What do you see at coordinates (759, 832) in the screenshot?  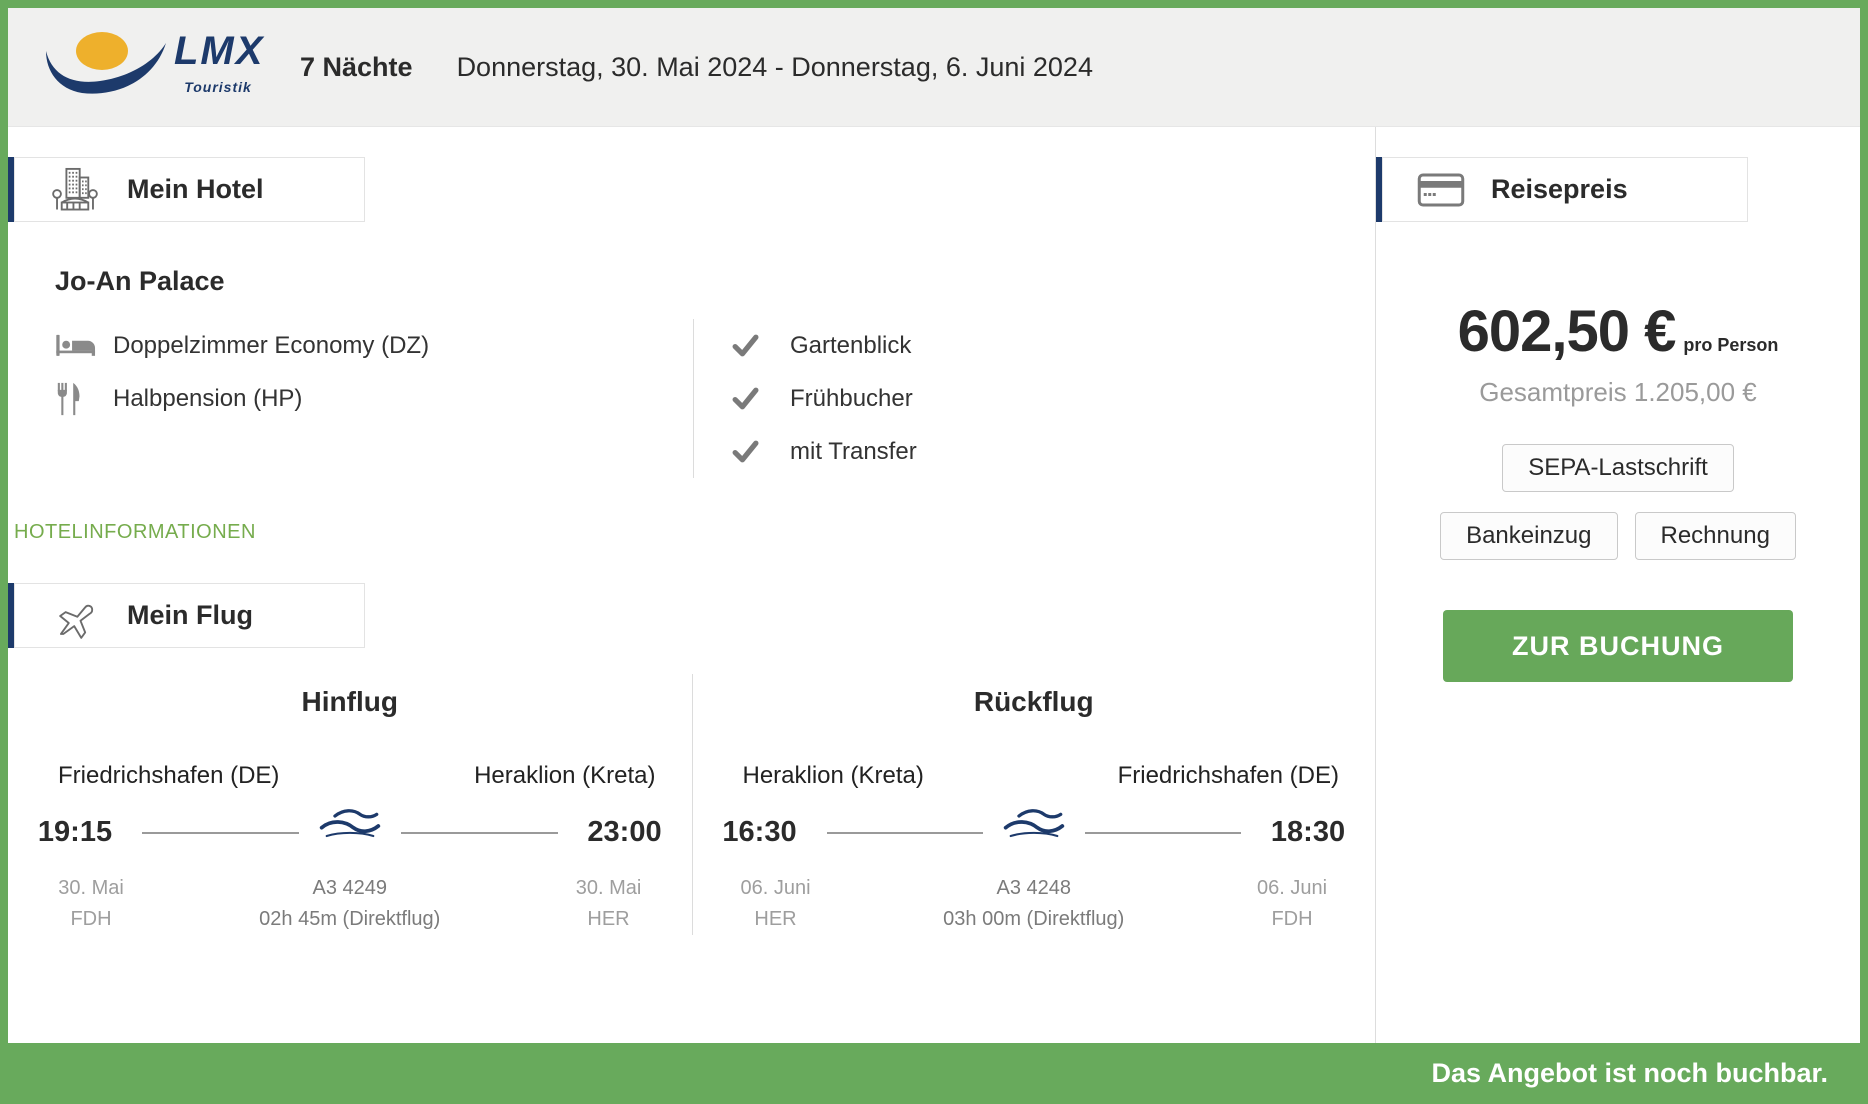 I see `inbound-dep-time: 16:30` at bounding box center [759, 832].